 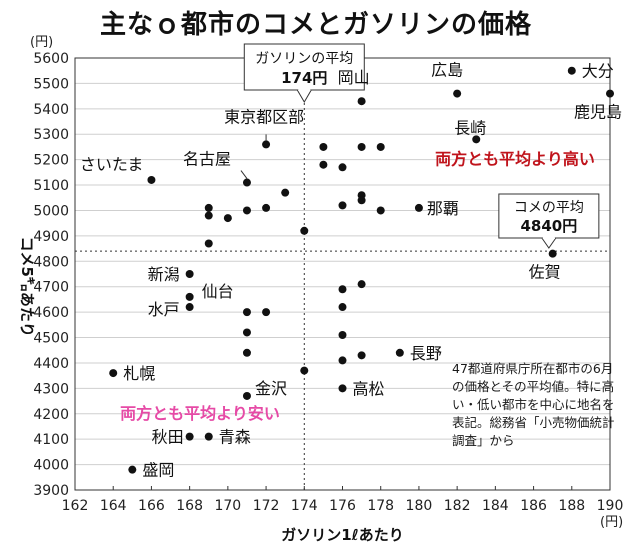 I want to click on y-tick-label: 5200, so click(x=51, y=161).